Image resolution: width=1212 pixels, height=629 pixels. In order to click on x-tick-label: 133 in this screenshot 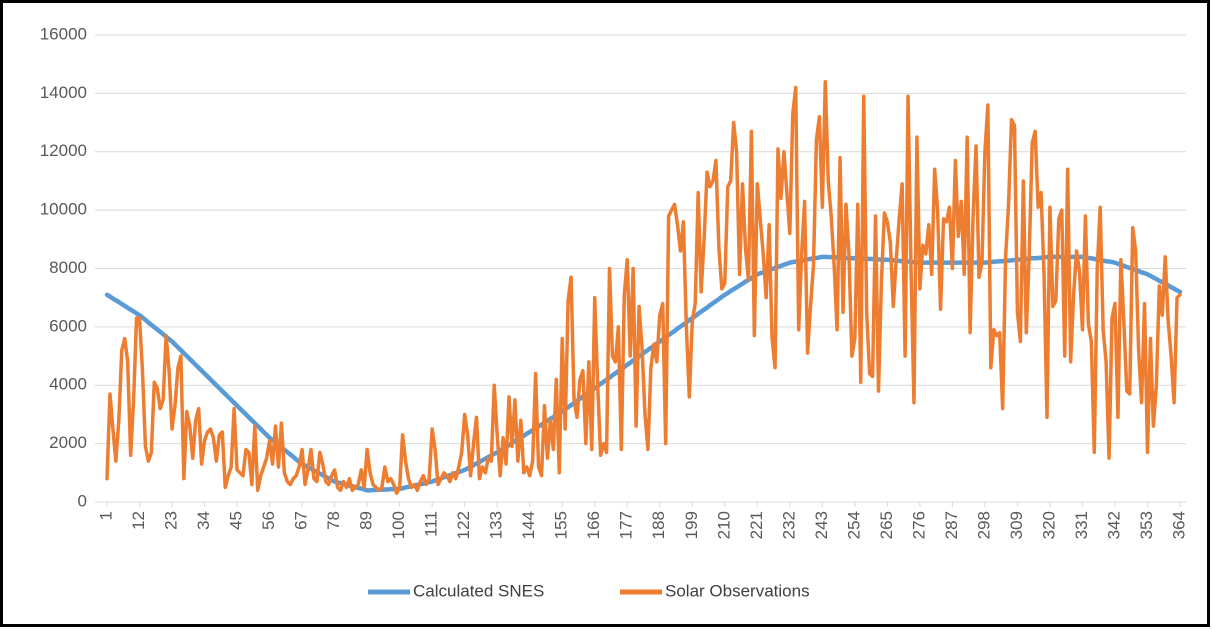, I will do `click(496, 525)`.